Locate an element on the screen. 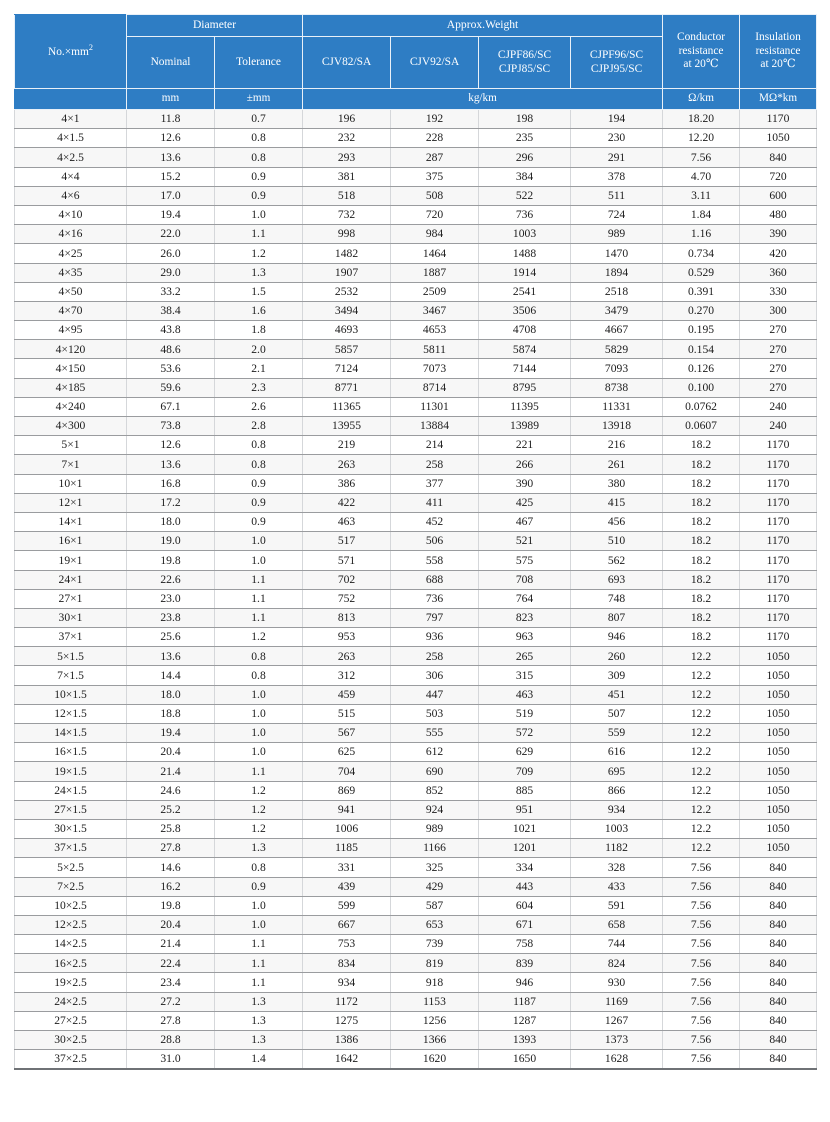  cell-weight-cjpf86sc: 604 is located at coordinates (525, 906).